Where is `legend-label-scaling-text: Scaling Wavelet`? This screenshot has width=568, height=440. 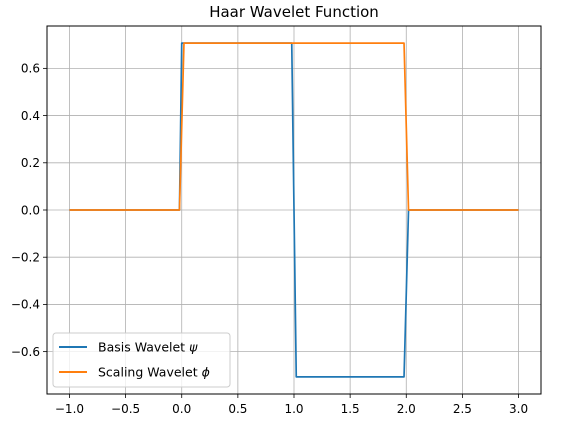
legend-label-scaling-text: Scaling Wavelet is located at coordinates (150, 372).